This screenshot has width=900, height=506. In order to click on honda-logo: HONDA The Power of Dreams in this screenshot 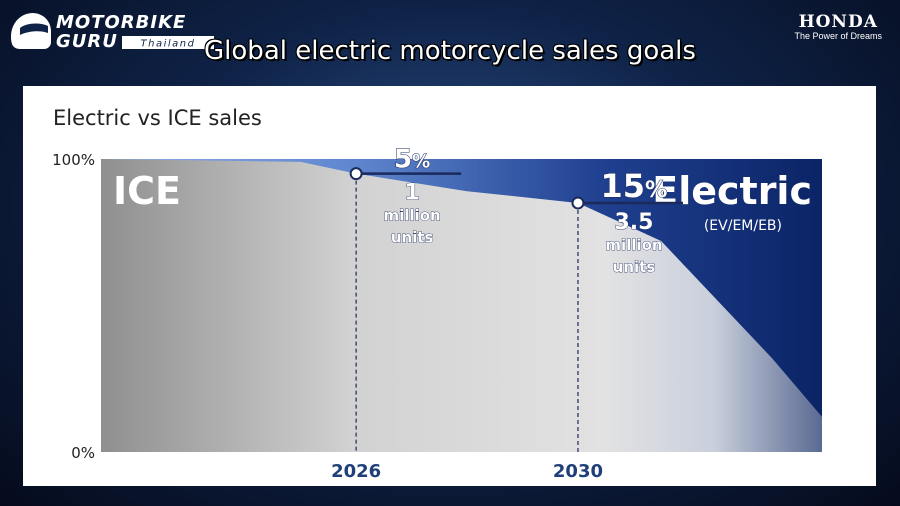, I will do `click(838, 26)`.